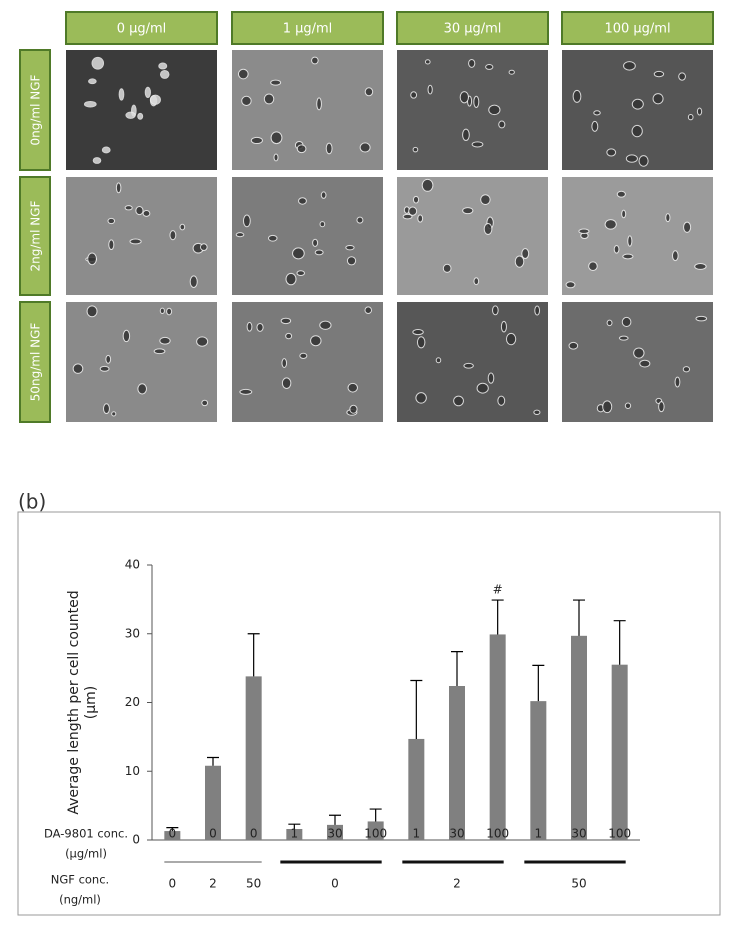 Image resolution: width=749 pixels, height=926 pixels. Describe the element at coordinates (80, 900) in the screenshot. I see `group-row-label: (ng/ml)` at that location.